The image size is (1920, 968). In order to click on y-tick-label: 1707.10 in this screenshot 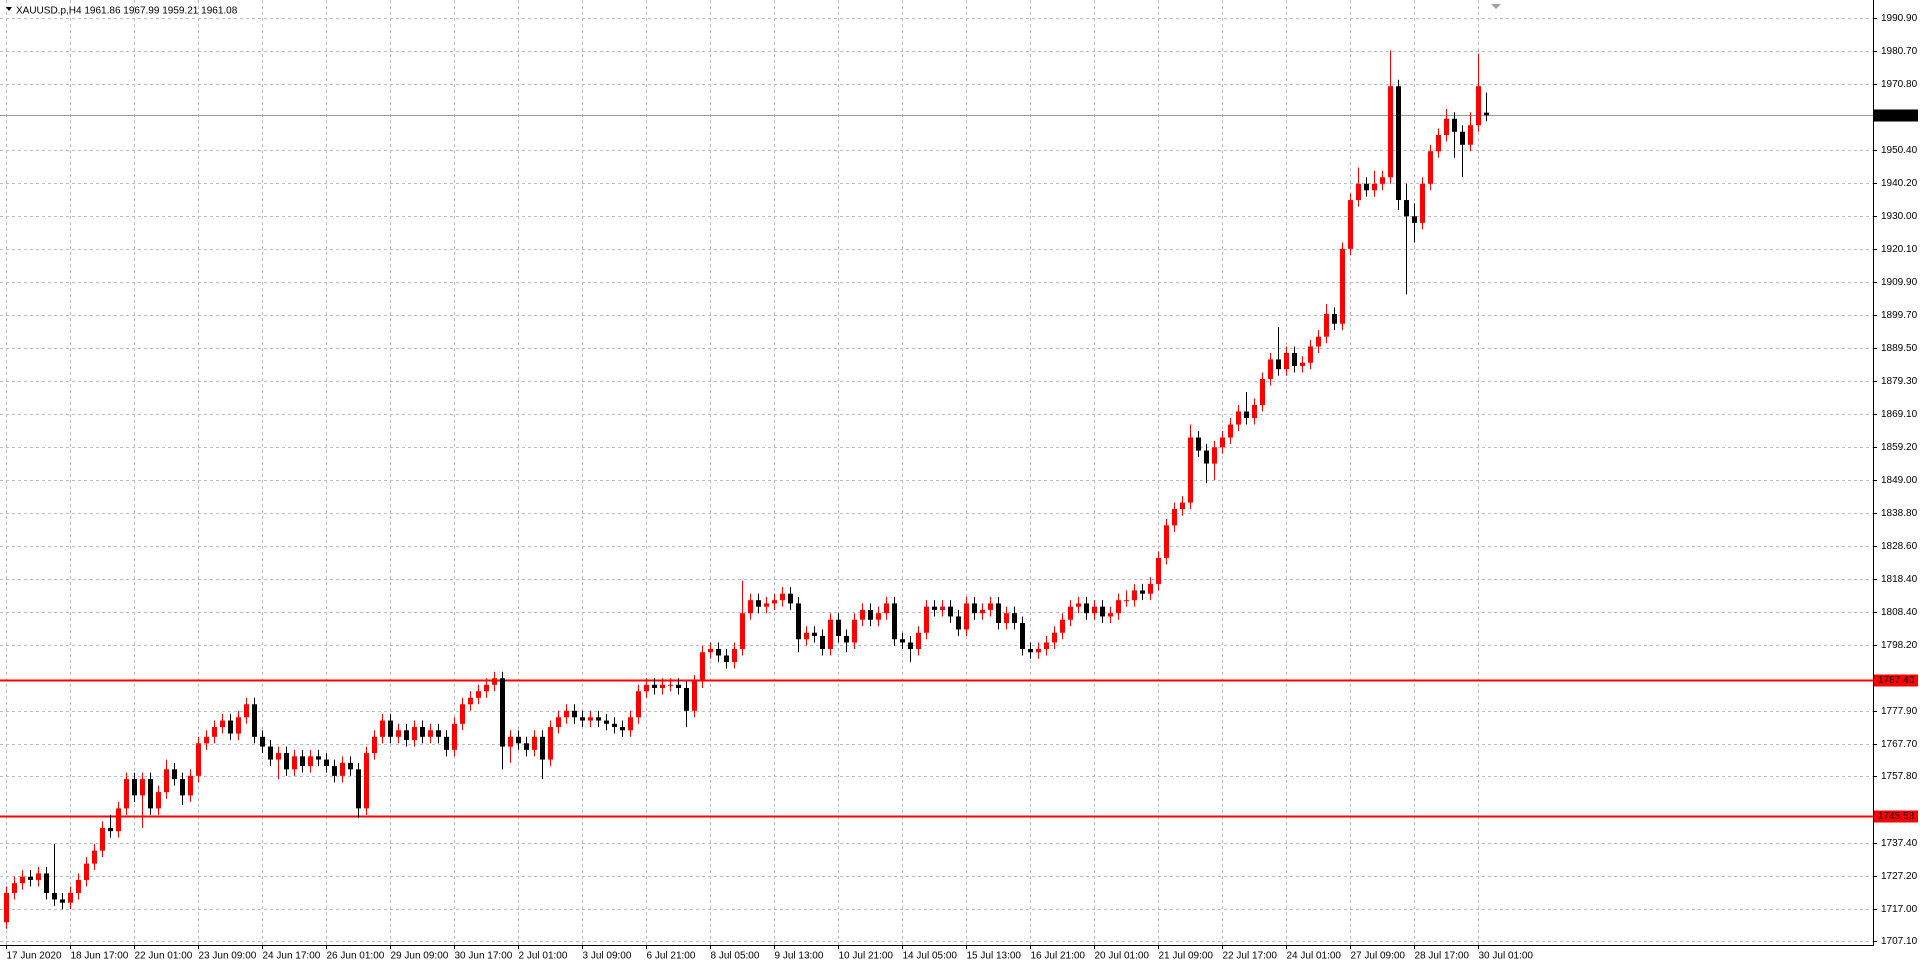, I will do `click(1899, 941)`.